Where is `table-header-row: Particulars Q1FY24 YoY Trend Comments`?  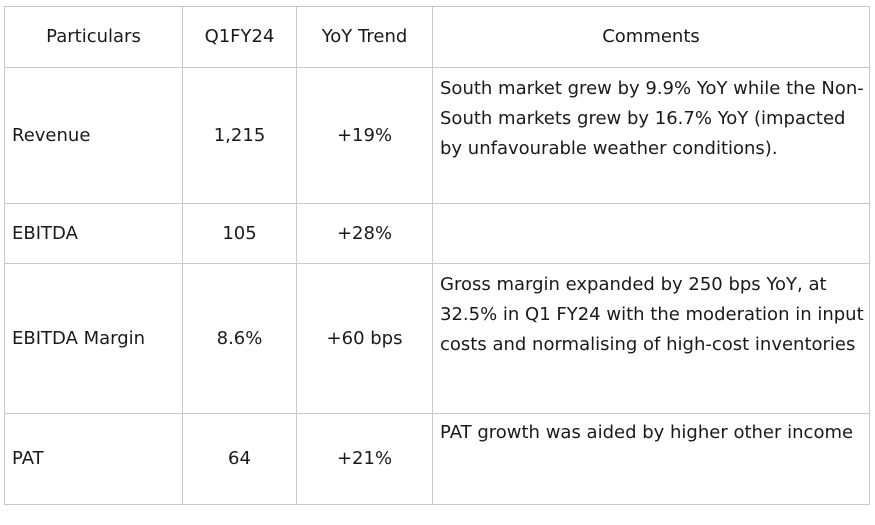
table-header-row: Particulars Q1FY24 YoY Trend Comments is located at coordinates (437, 37).